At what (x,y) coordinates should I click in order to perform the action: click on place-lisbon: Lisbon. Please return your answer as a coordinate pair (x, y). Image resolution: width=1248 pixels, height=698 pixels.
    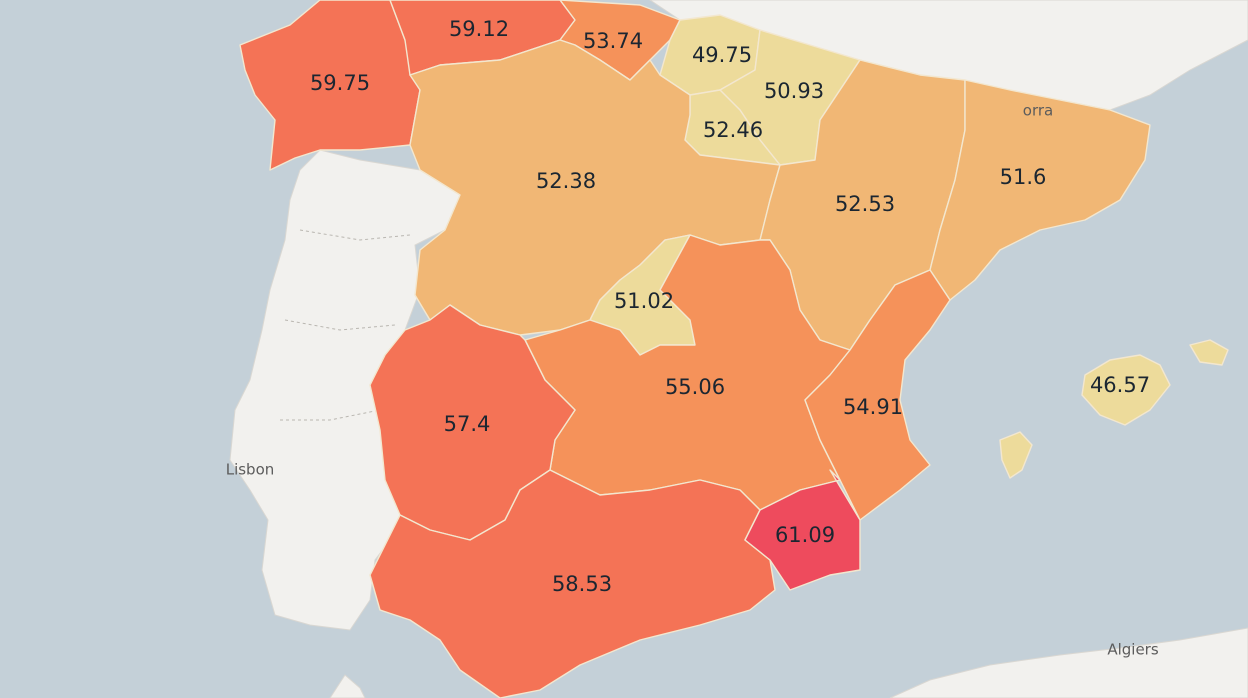
    Looking at the image, I should click on (250, 470).